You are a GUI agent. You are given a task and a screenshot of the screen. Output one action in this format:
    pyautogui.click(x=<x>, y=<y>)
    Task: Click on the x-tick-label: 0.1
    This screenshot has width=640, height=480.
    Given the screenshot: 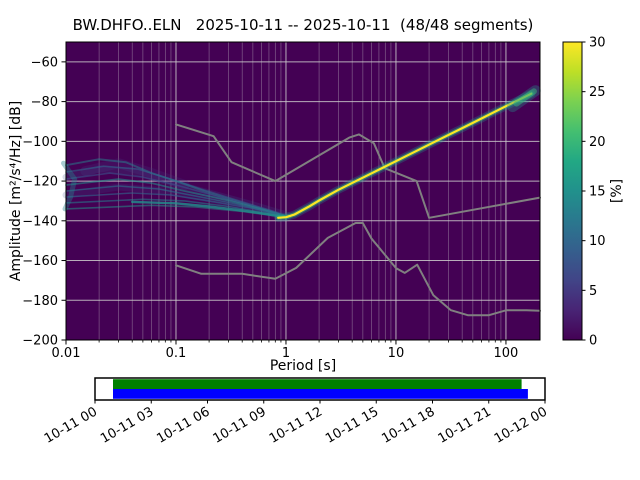 What is the action you would take?
    pyautogui.click(x=176, y=353)
    